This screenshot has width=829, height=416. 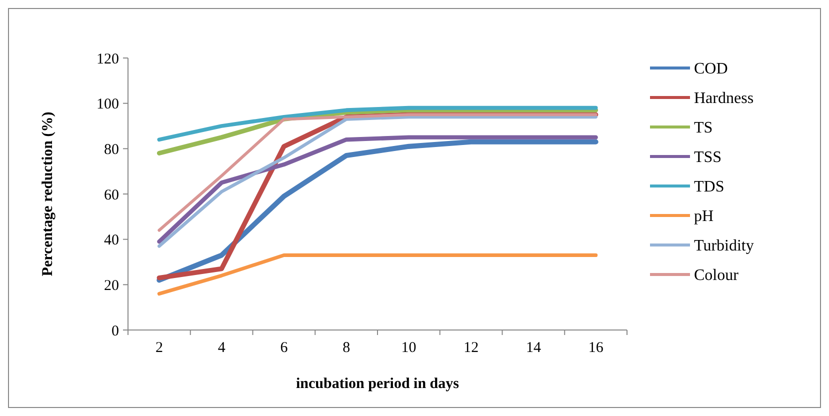 What do you see at coordinates (111, 150) in the screenshot?
I see `y-tick-label: 80` at bounding box center [111, 150].